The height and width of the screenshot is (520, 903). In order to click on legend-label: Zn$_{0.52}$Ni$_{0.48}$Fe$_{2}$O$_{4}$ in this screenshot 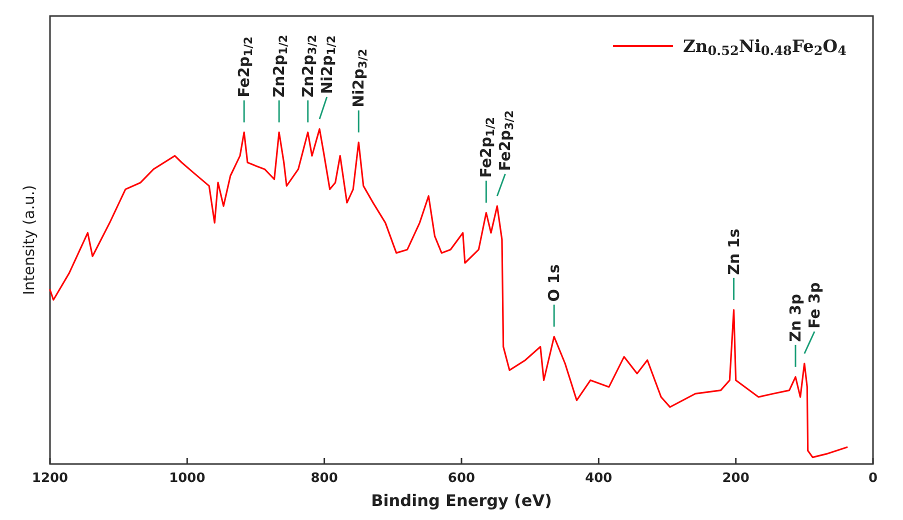, I will do `click(765, 48)`.